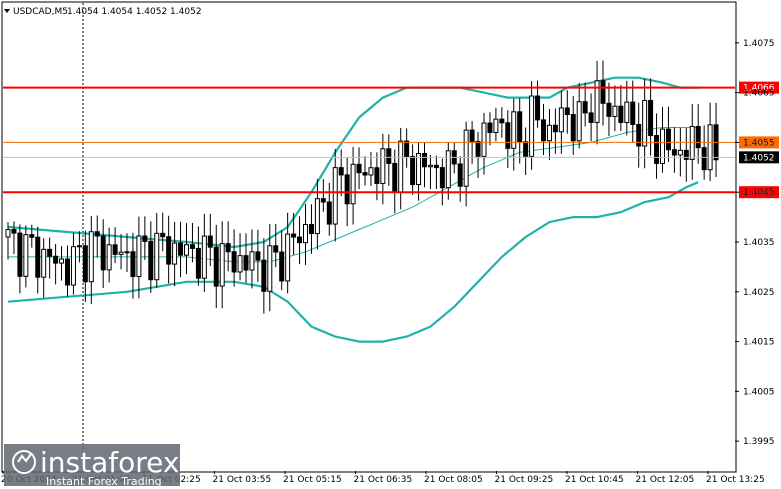 Image resolution: width=781 pixels, height=489 pixels. I want to click on x-tick-label: 21 Oct 03:55, so click(242, 480).